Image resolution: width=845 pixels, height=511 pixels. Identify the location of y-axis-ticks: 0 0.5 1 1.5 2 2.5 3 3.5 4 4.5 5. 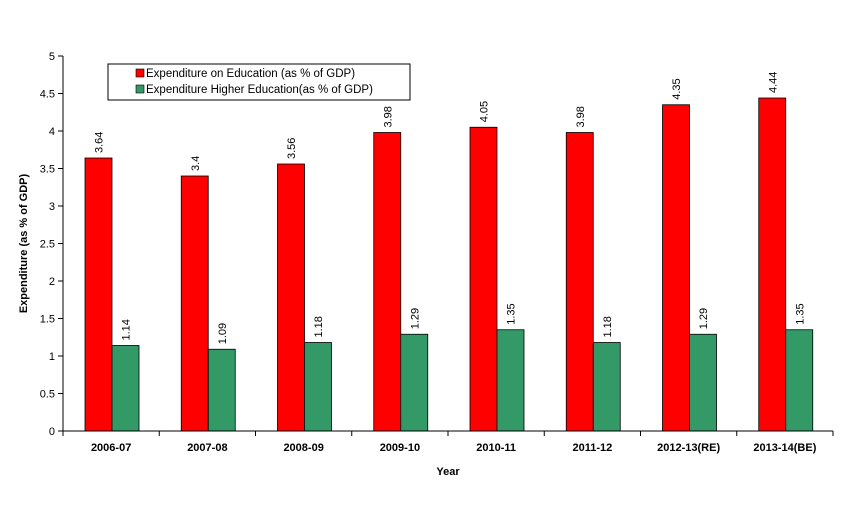
(51, 244).